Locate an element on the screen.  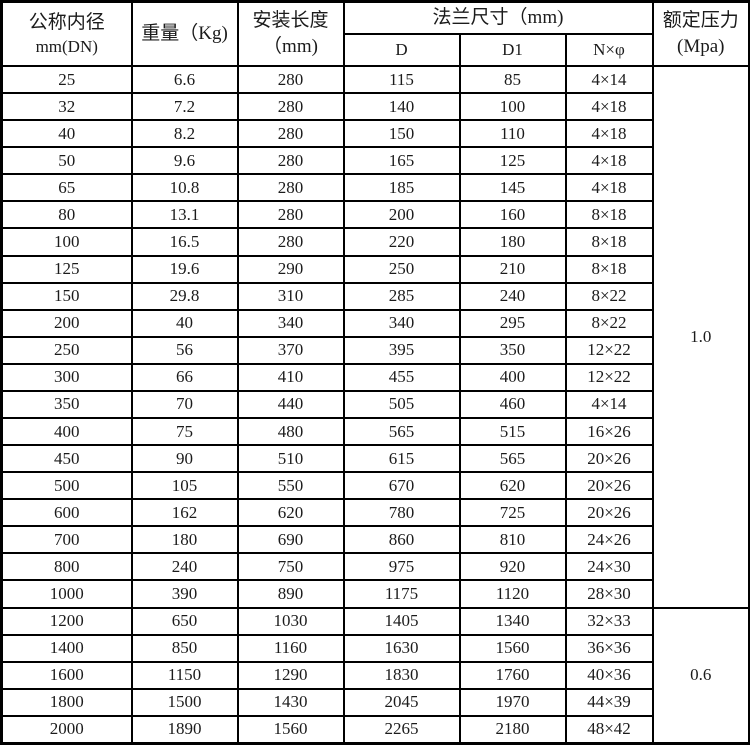
weight-cell: 8.2 is located at coordinates (184, 134).